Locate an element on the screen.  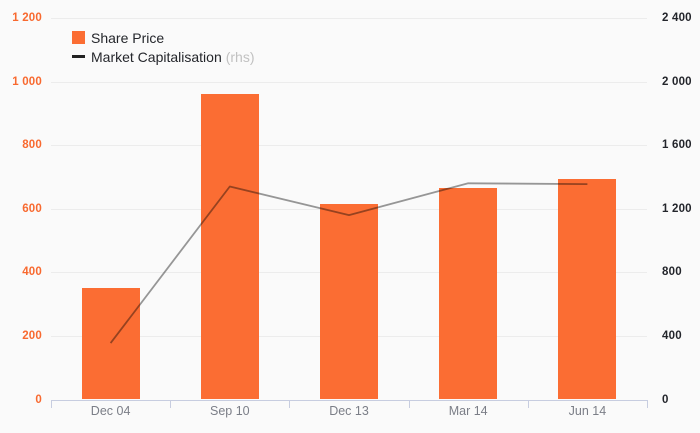
legend-market-cap-label: Market Capitalisation is located at coordinates (156, 56).